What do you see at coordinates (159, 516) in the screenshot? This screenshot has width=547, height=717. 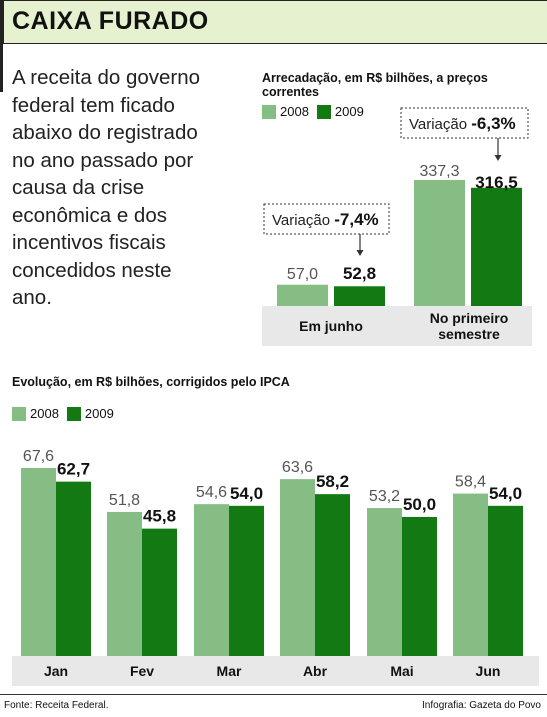 I see `data-label: 45,8` at bounding box center [159, 516].